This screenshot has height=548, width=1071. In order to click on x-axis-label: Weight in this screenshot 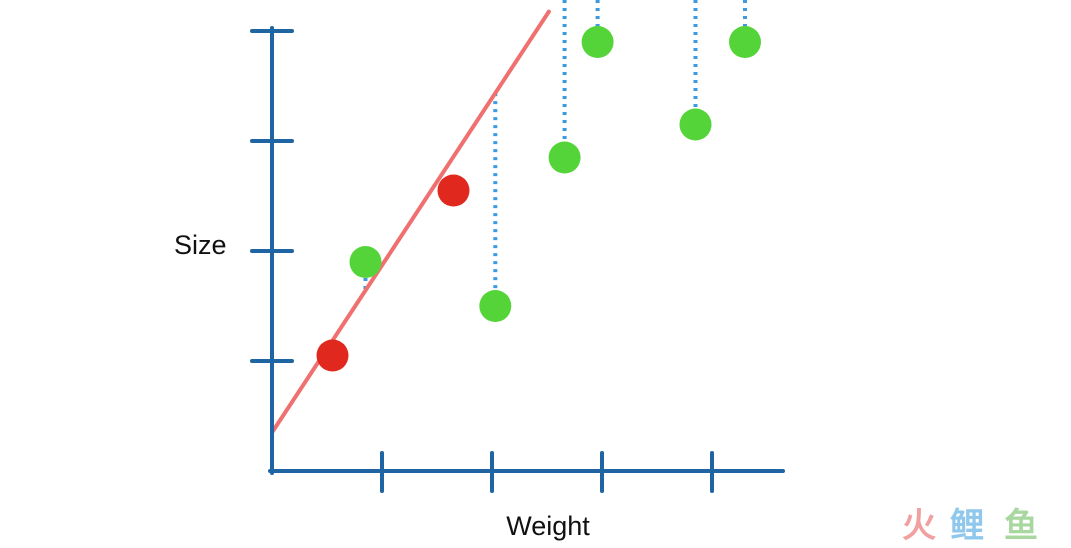, I will do `click(548, 526)`.